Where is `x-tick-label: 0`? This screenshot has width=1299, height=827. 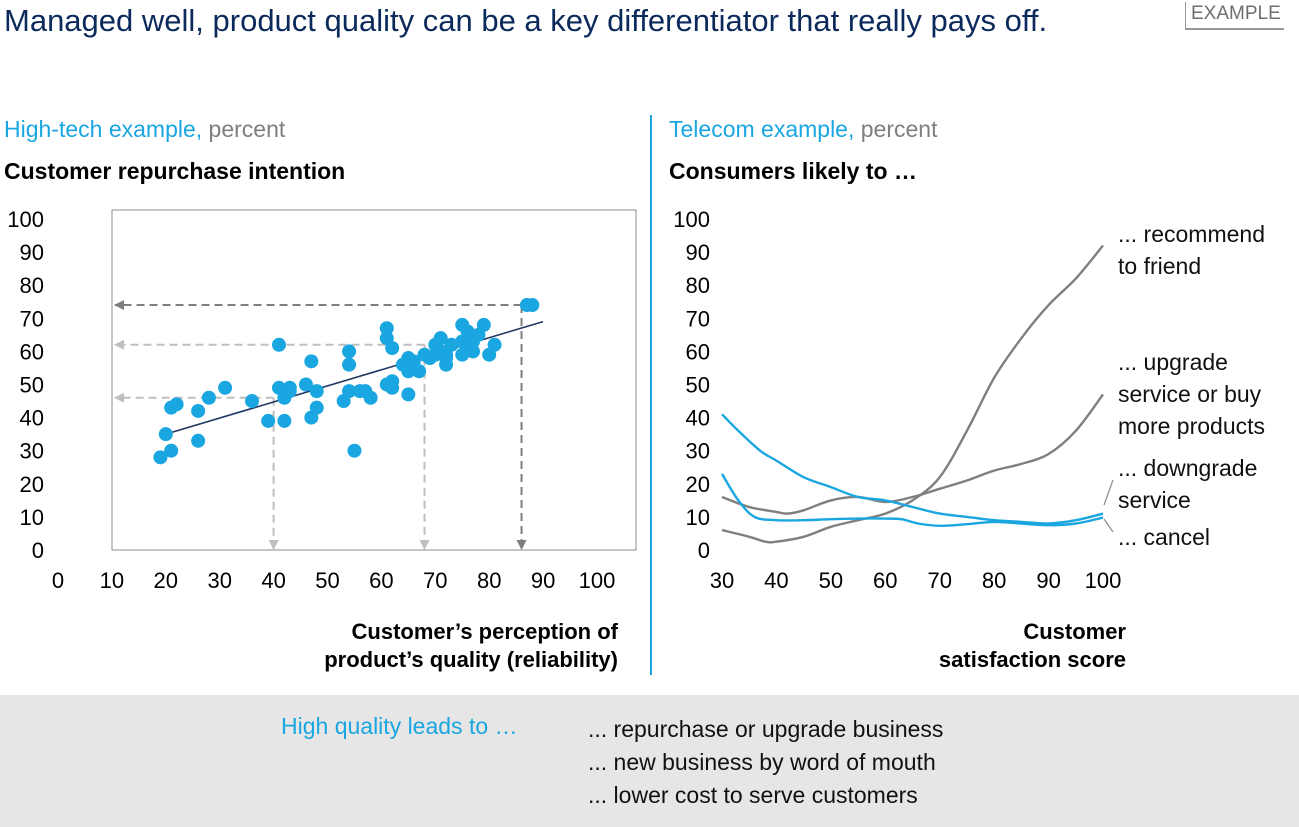
x-tick-label: 0 is located at coordinates (58, 580).